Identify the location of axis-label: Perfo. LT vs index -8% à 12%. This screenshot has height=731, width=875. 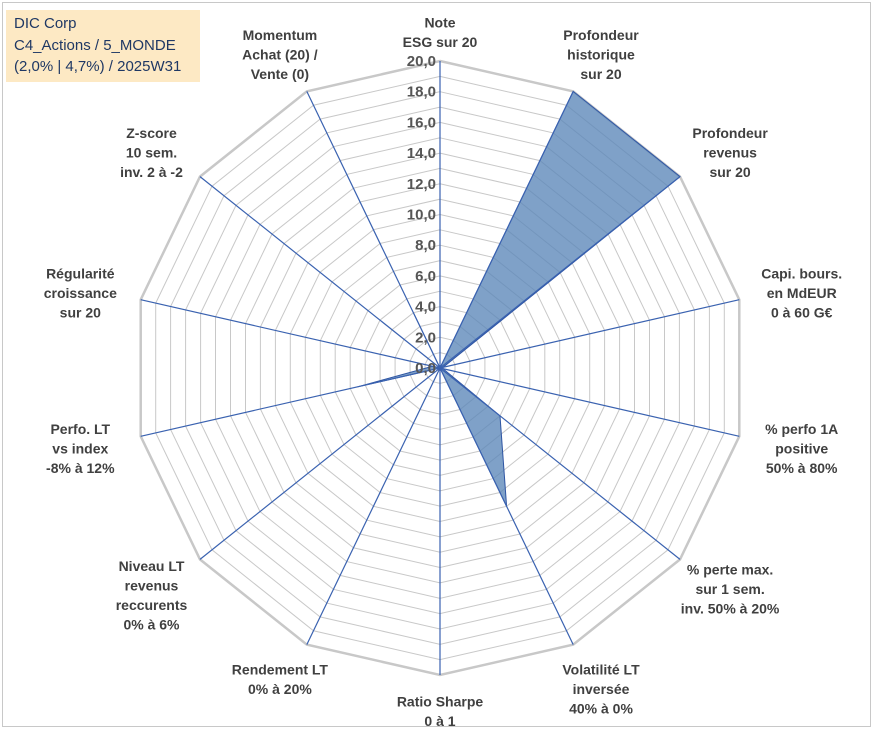
(80, 448).